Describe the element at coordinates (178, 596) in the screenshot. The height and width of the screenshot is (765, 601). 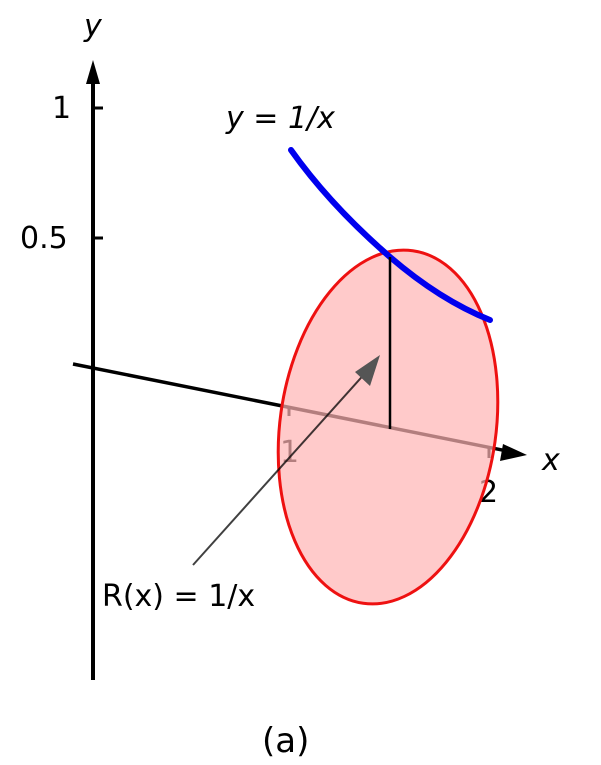
I see `radius-label: R(x) = 1/x` at that location.